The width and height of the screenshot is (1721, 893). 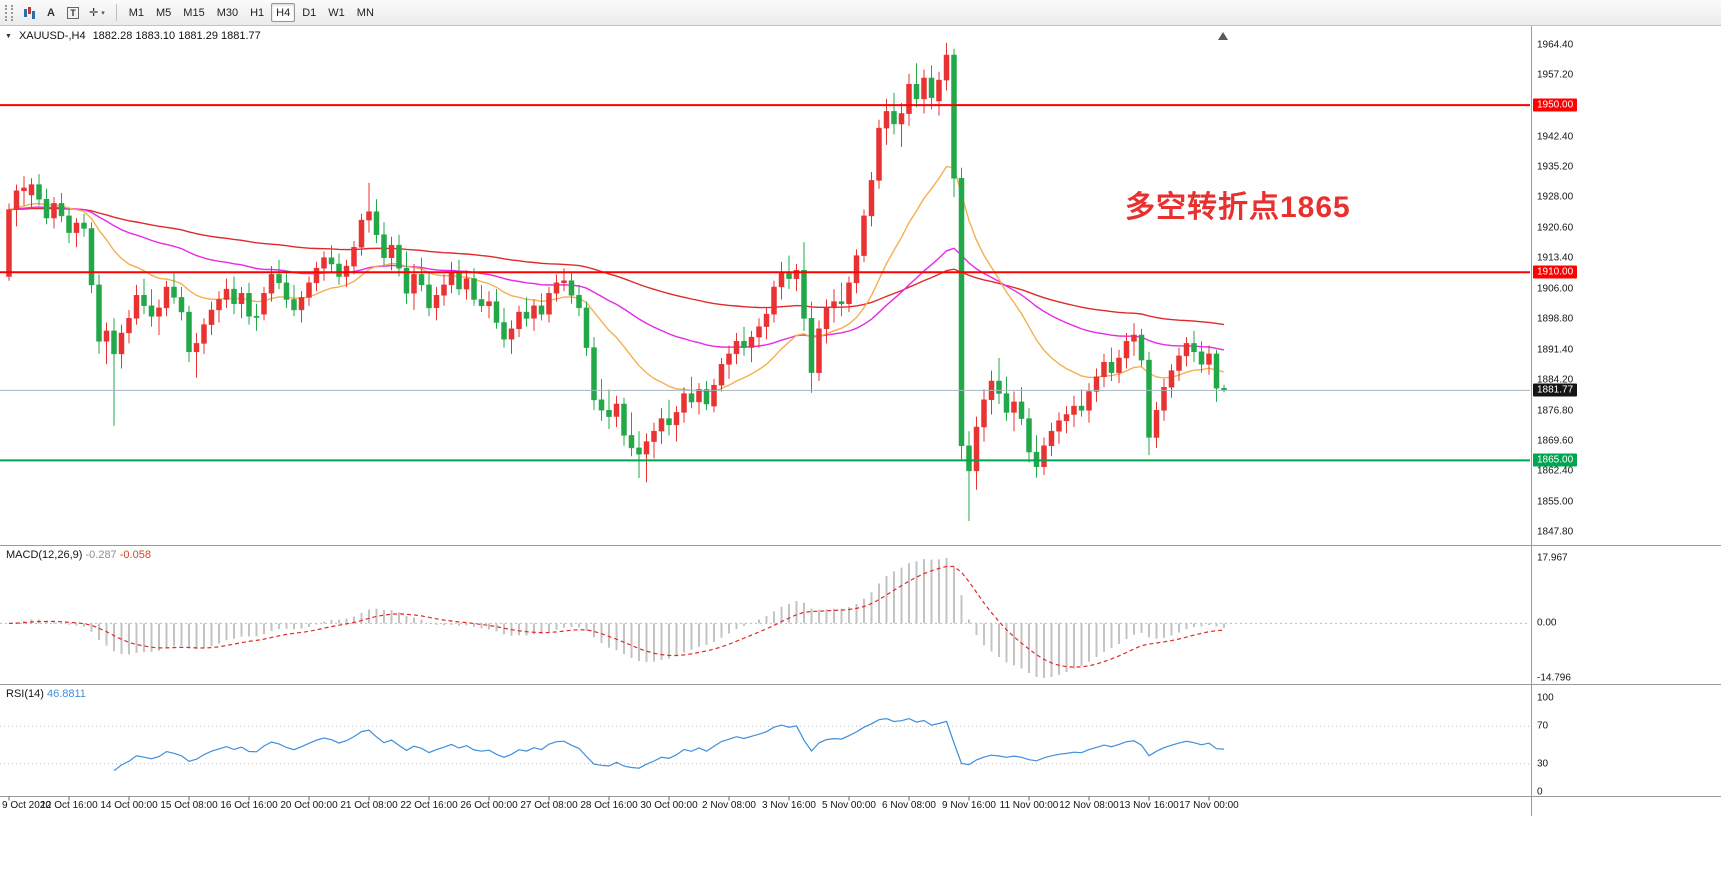 What do you see at coordinates (136, 12) in the screenshot?
I see `timeframe-button-m1: M1` at bounding box center [136, 12].